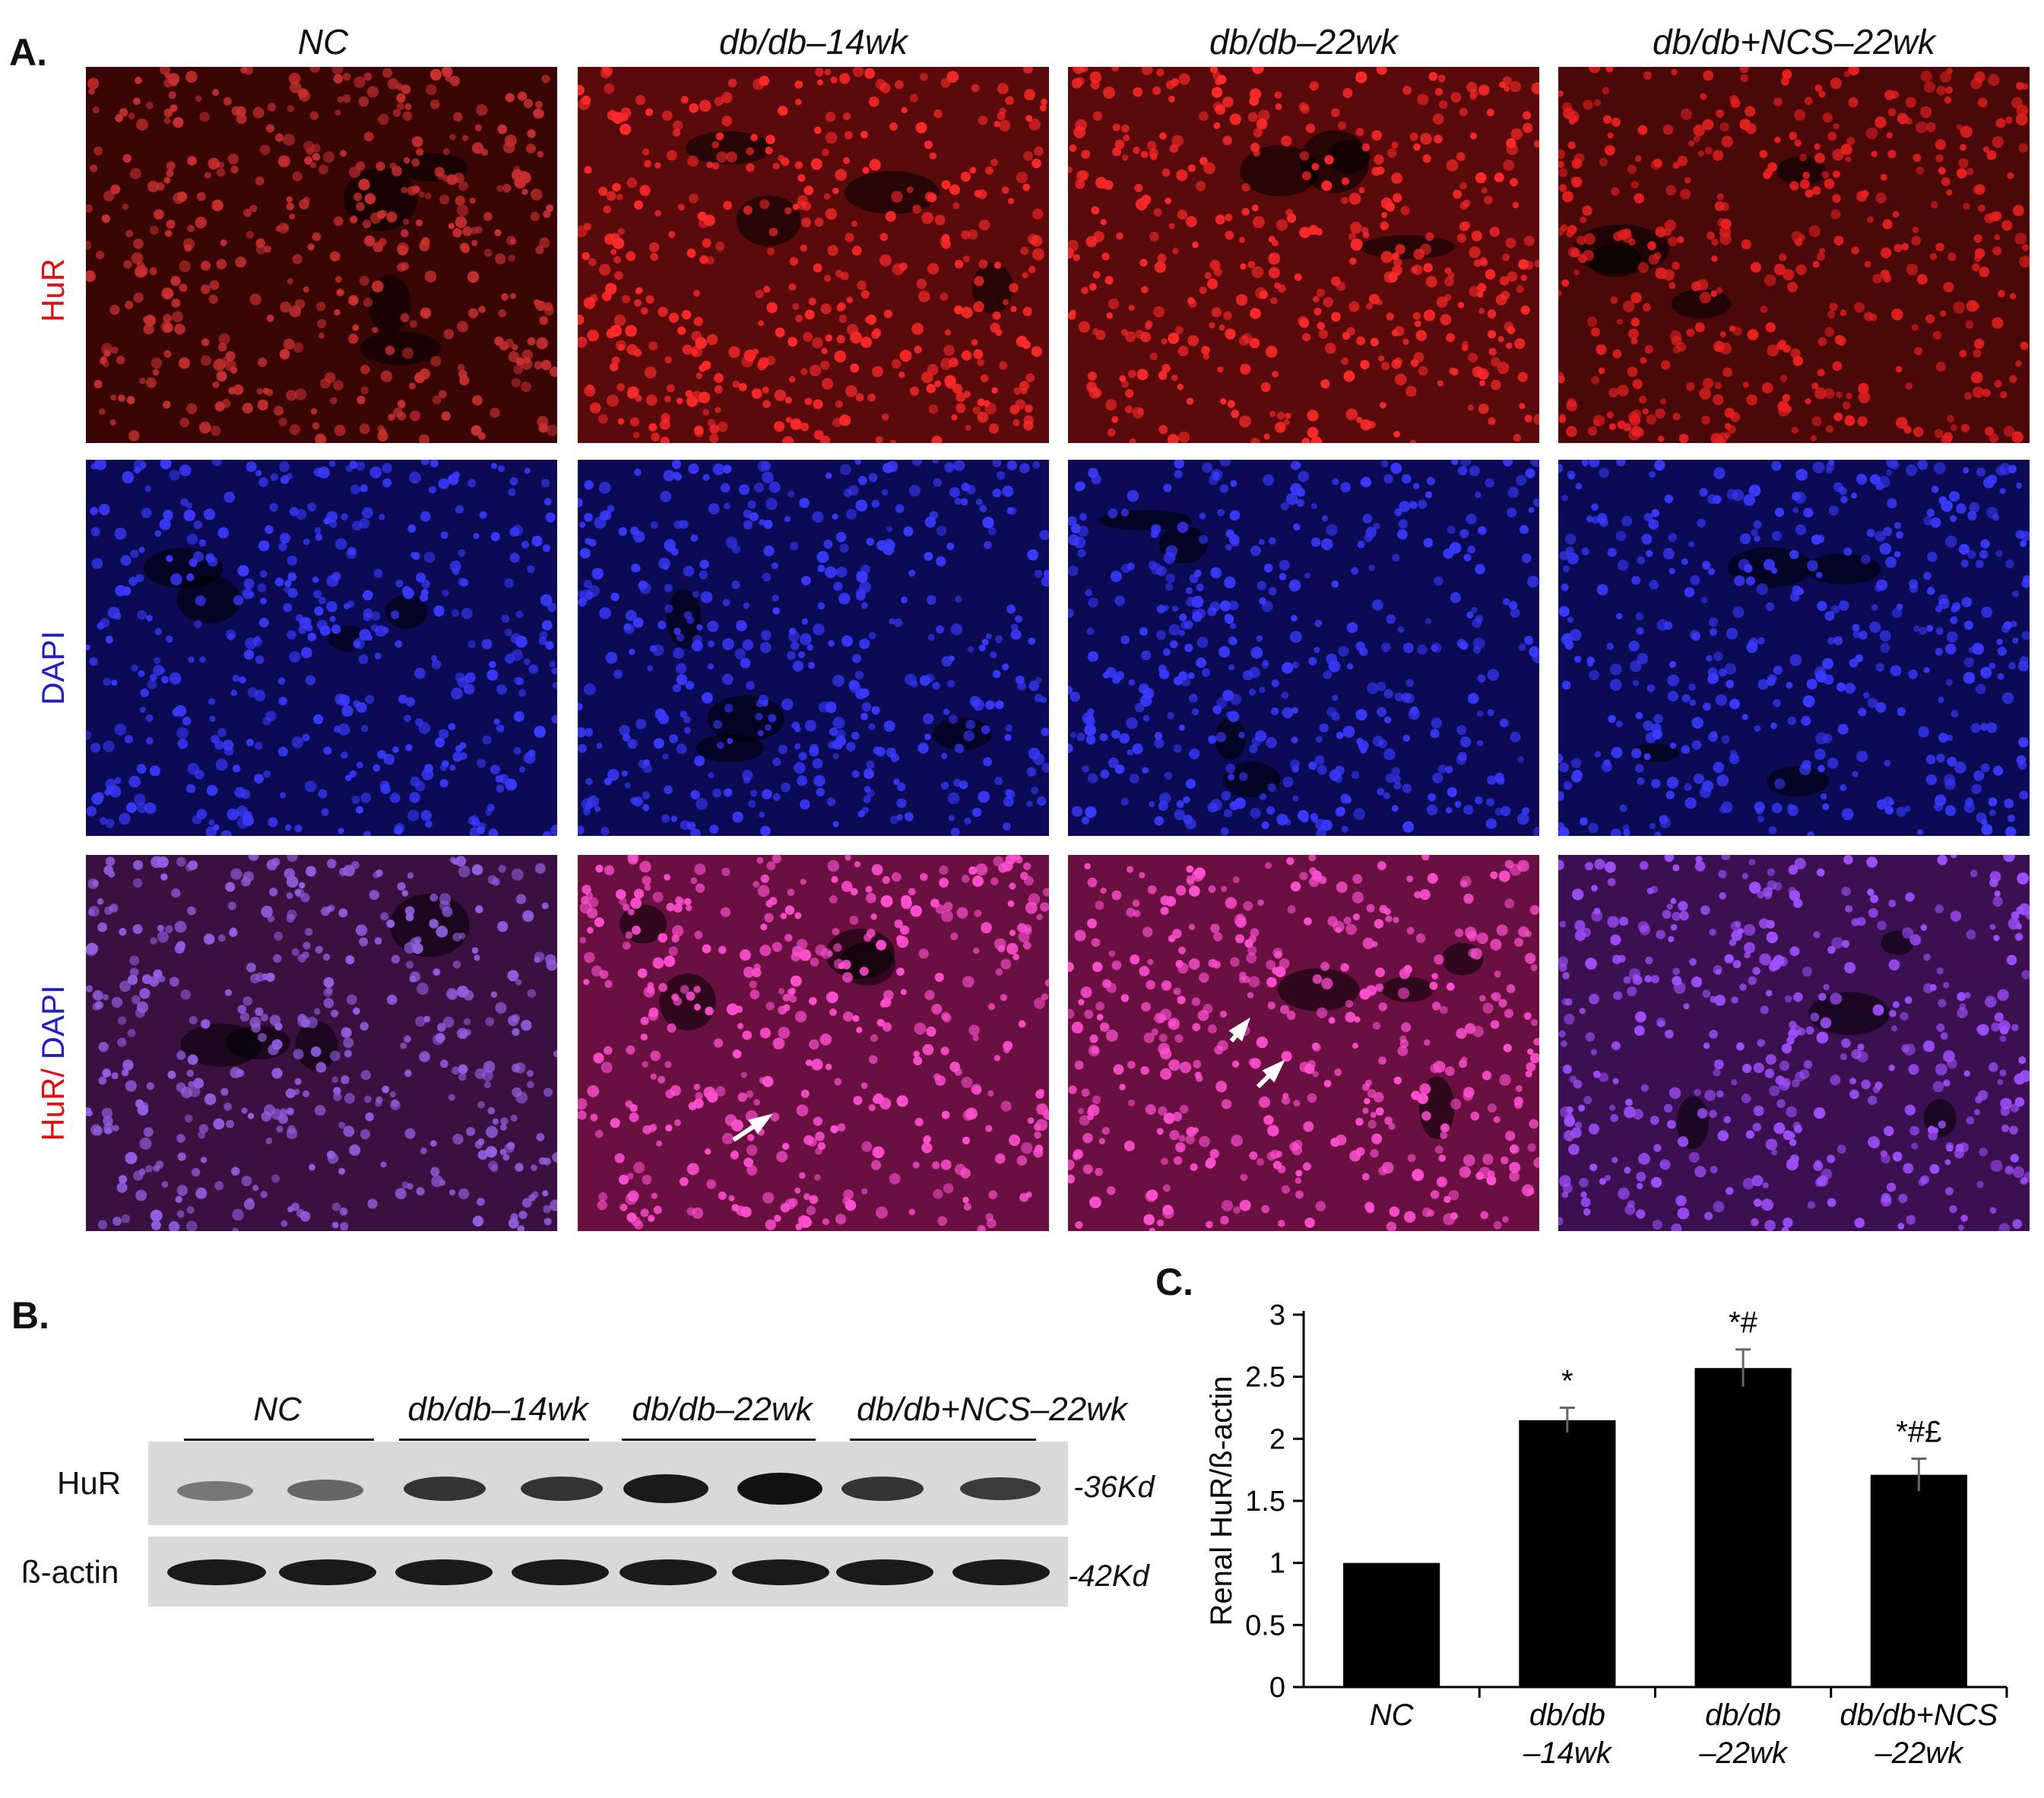  I want to click on blot-group-dbncs22: db/db+NCS–22wk, so click(992, 1409).